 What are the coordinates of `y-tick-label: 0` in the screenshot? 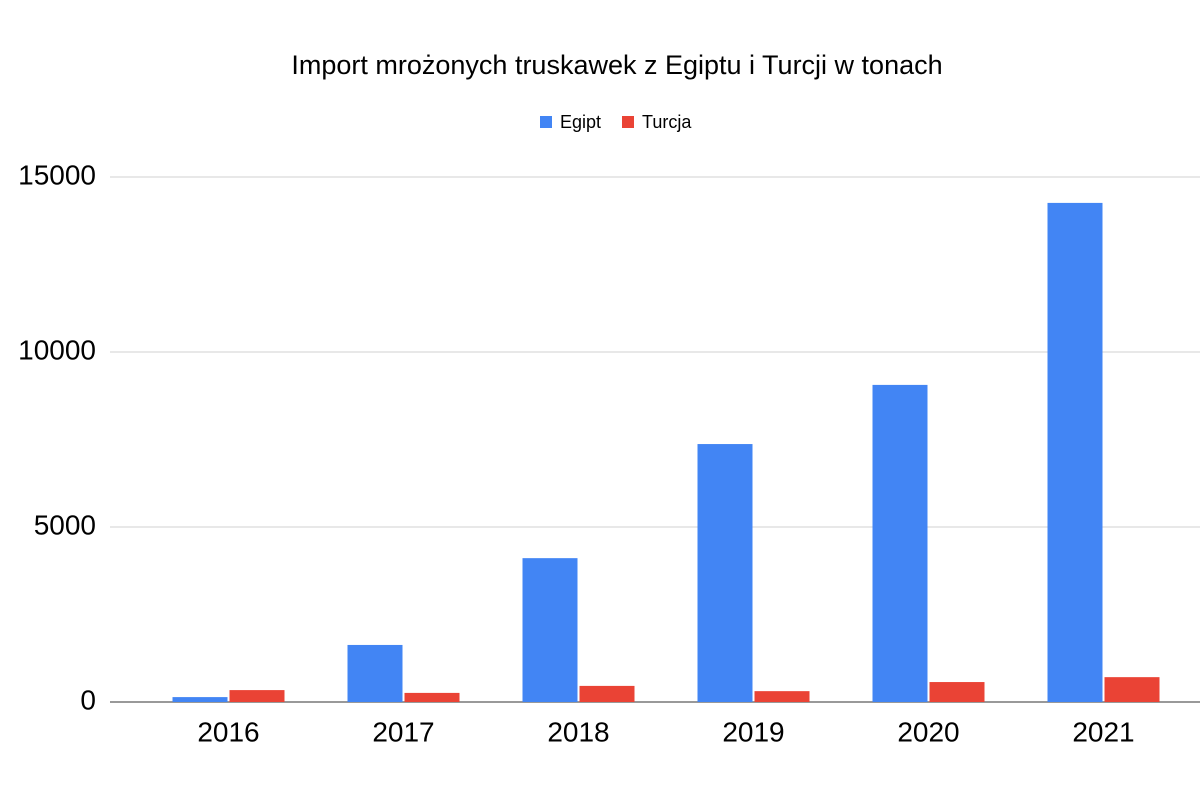 It's located at (88, 699).